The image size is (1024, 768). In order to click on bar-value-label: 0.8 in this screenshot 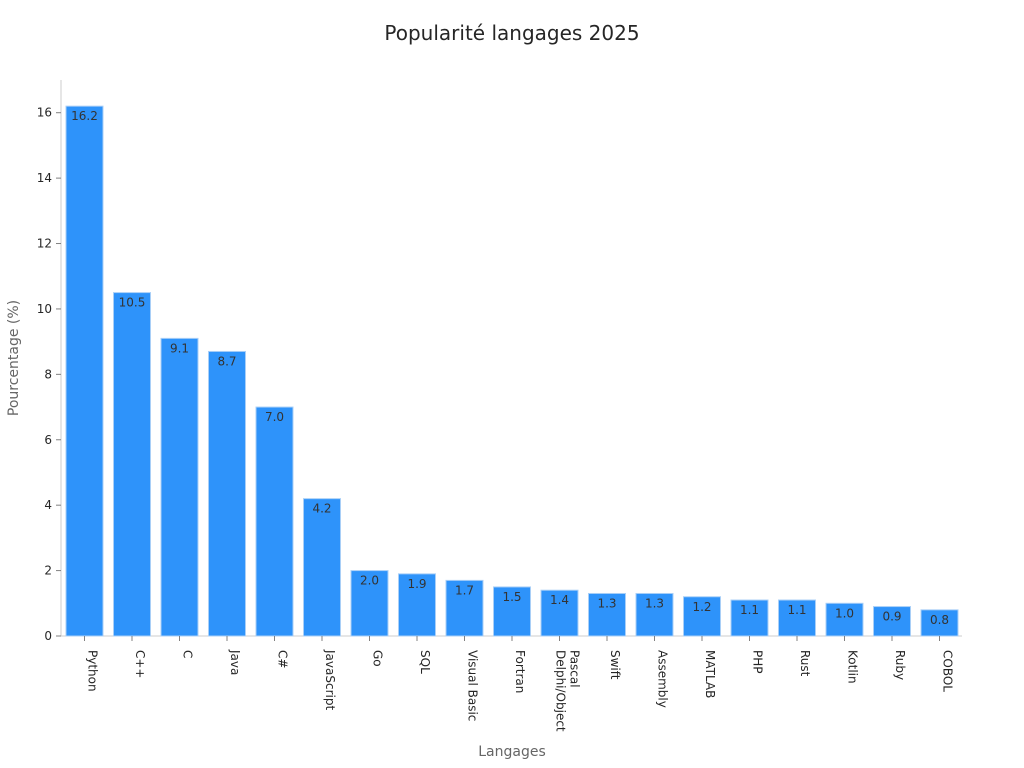, I will do `click(939, 620)`.